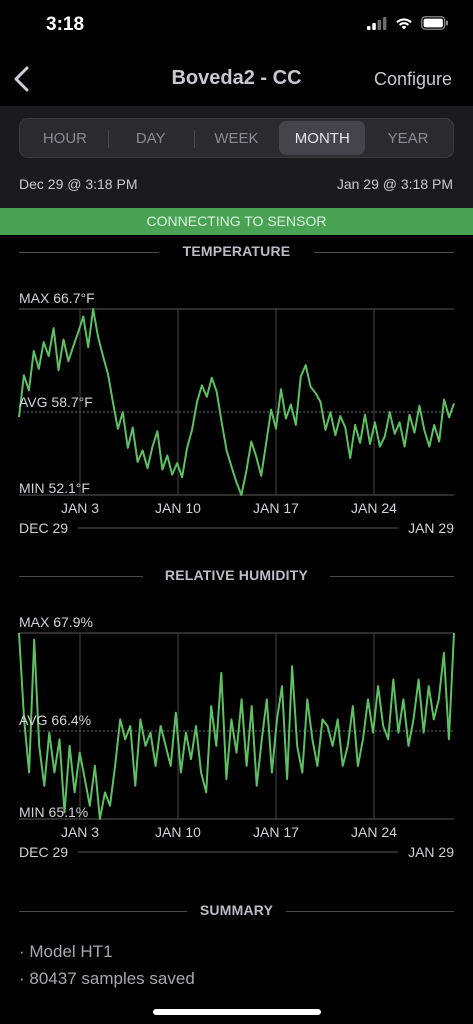 The width and height of the screenshot is (473, 1024). What do you see at coordinates (408, 138) in the screenshot?
I see `tab-year: YEAR` at bounding box center [408, 138].